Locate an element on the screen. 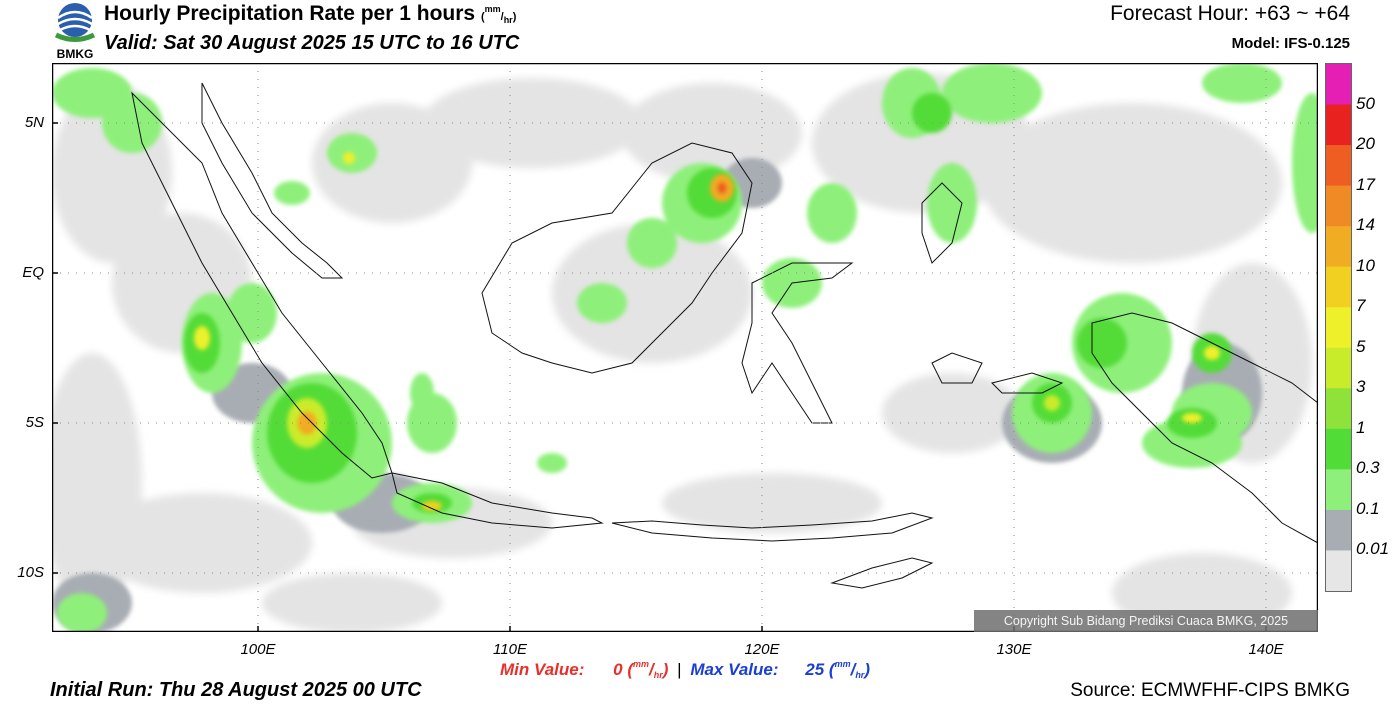  title-text: Hourly Precipitation Rate per 1 hours is located at coordinates (290, 13).